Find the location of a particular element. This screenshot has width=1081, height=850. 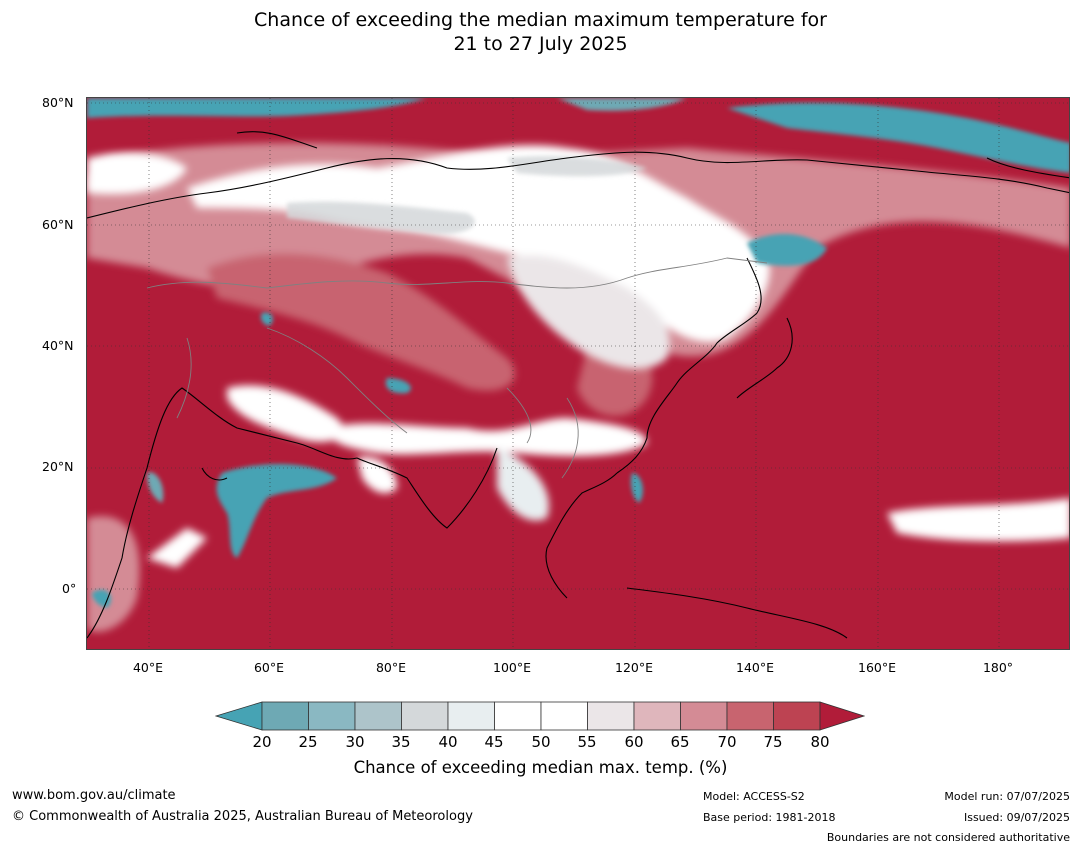

legend-colorbar is located at coordinates (540, 716).